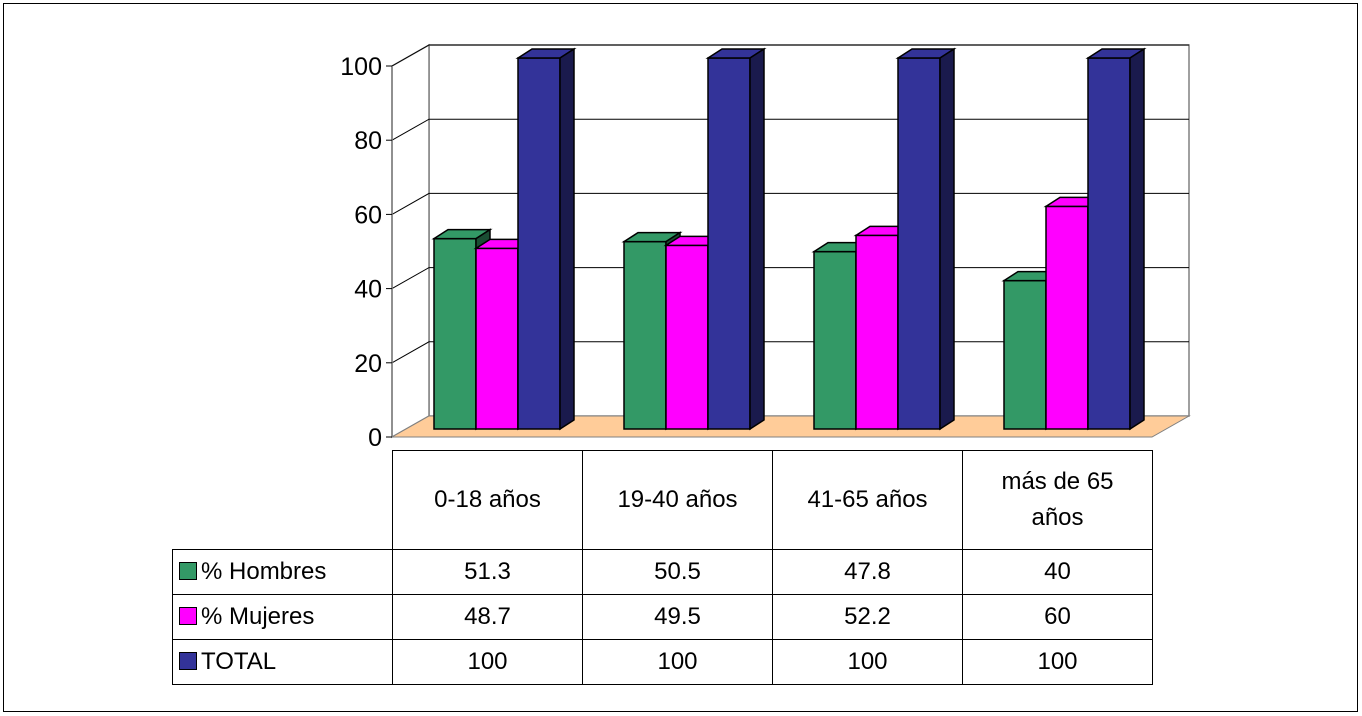  I want to click on data-cell: 48.7, so click(487, 617).